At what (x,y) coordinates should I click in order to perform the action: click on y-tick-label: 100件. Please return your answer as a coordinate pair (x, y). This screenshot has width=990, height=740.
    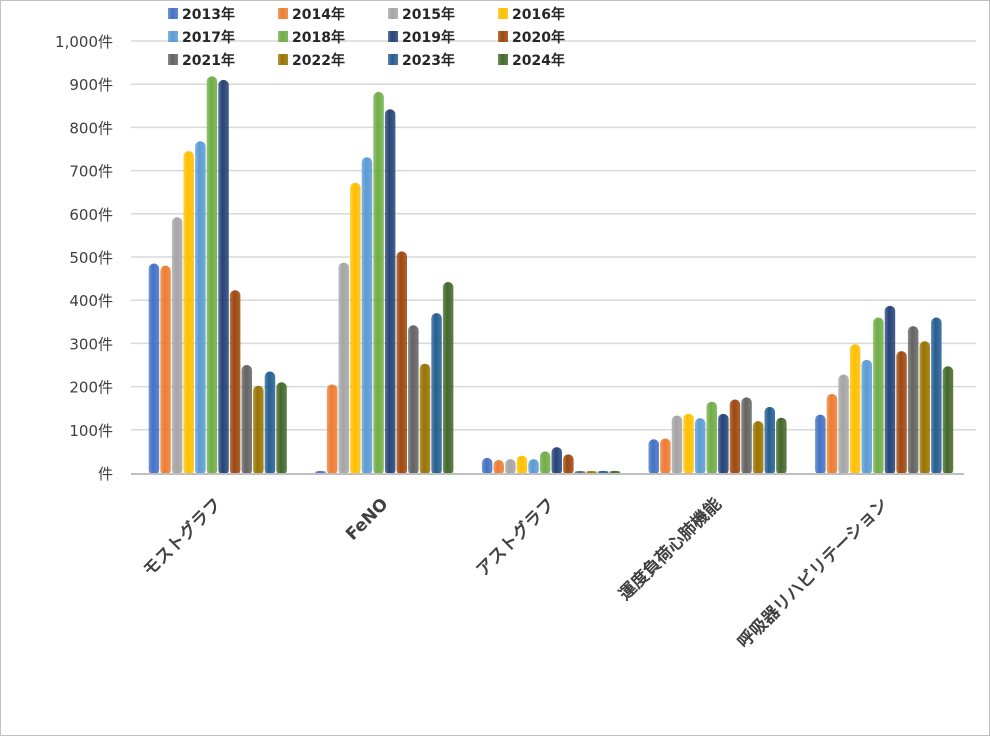
    Looking at the image, I should click on (91, 431).